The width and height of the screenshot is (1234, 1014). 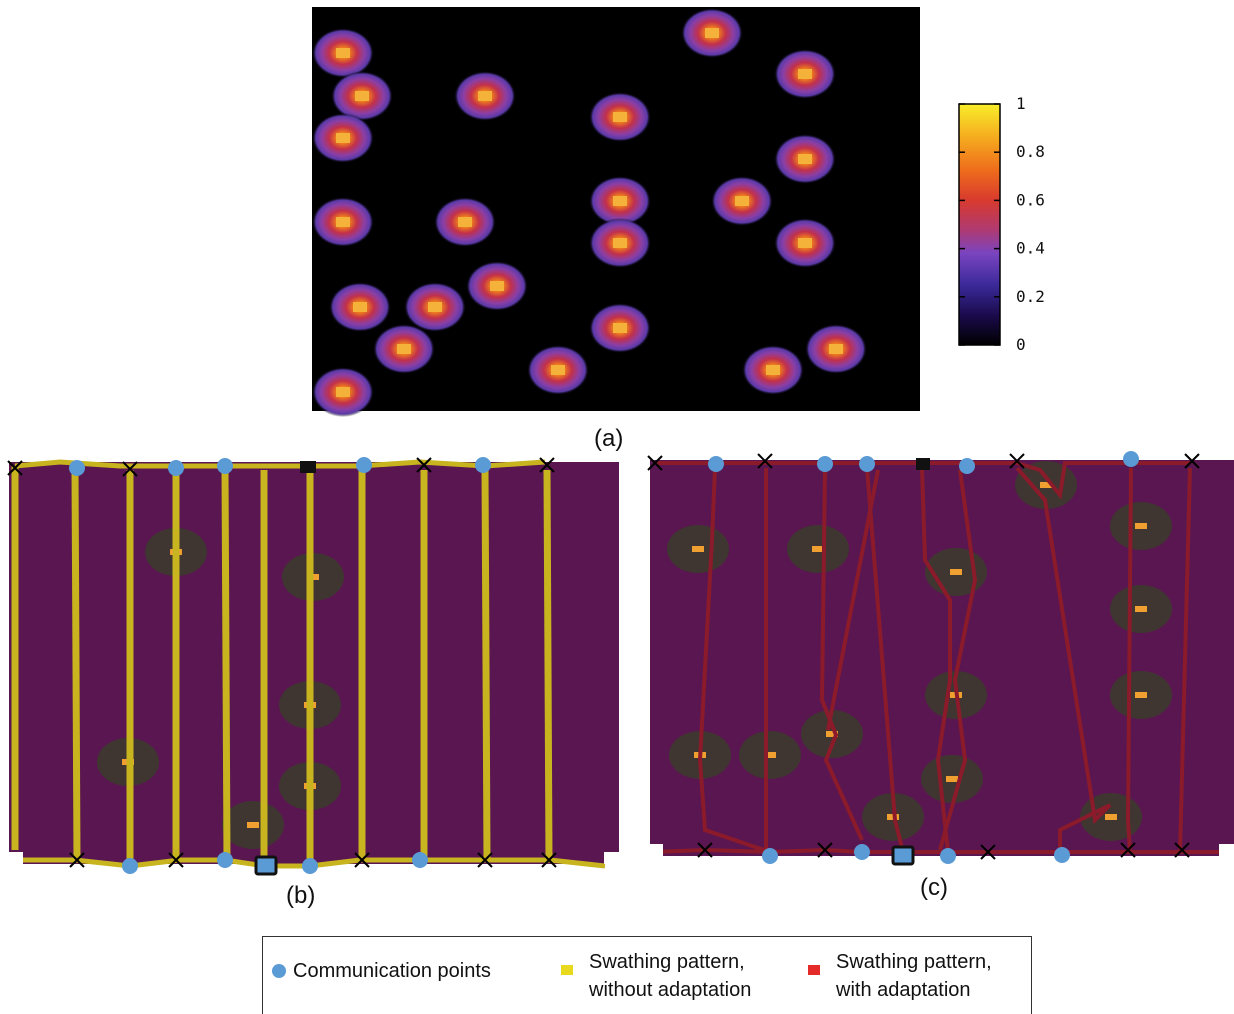 What do you see at coordinates (934, 887) in the screenshot?
I see `panel-label-c: (c)` at bounding box center [934, 887].